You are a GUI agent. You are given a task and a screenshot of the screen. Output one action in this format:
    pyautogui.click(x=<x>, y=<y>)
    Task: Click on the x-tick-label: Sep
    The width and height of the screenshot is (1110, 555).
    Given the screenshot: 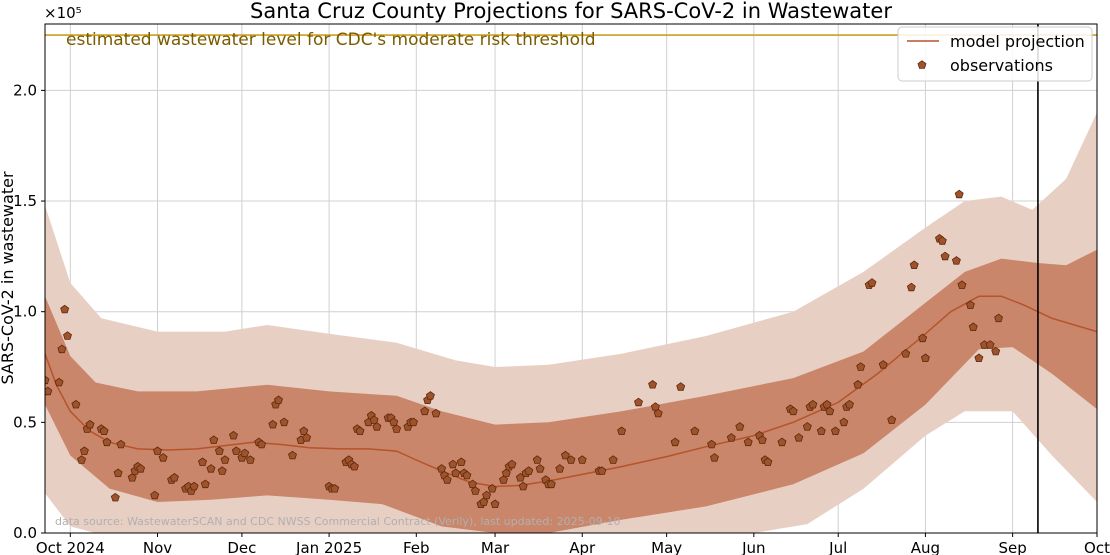 What is the action you would take?
    pyautogui.click(x=1012, y=547)
    